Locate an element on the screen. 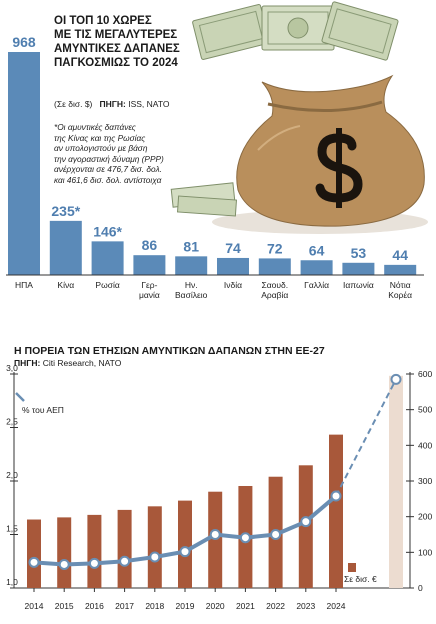 This screenshot has width=436, height=624. bar-value-label: 72 is located at coordinates (275, 248).